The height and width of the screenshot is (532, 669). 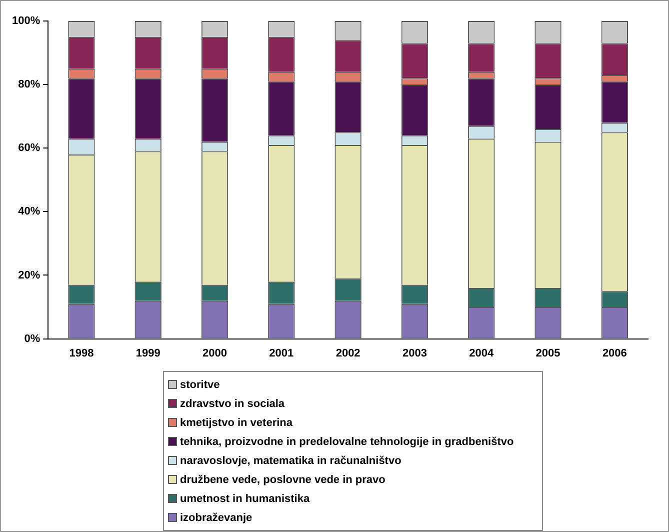 I want to click on legend-label: naravoslovje, matematika in računalništvo, so click(x=291, y=460).